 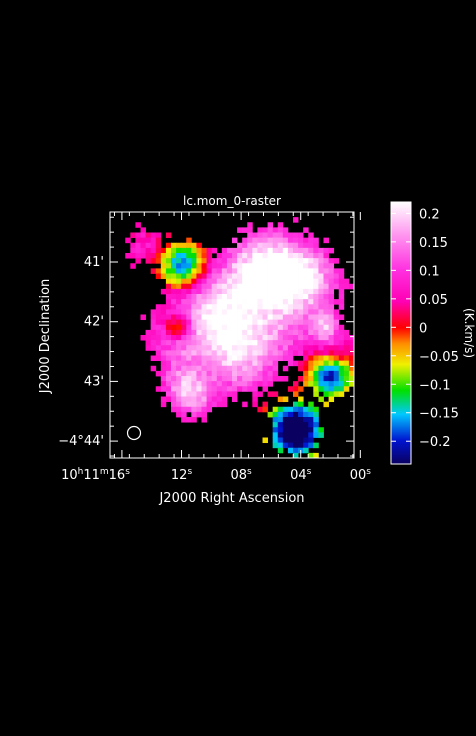 I want to click on x-tick-label: 00s, so click(x=361, y=475).